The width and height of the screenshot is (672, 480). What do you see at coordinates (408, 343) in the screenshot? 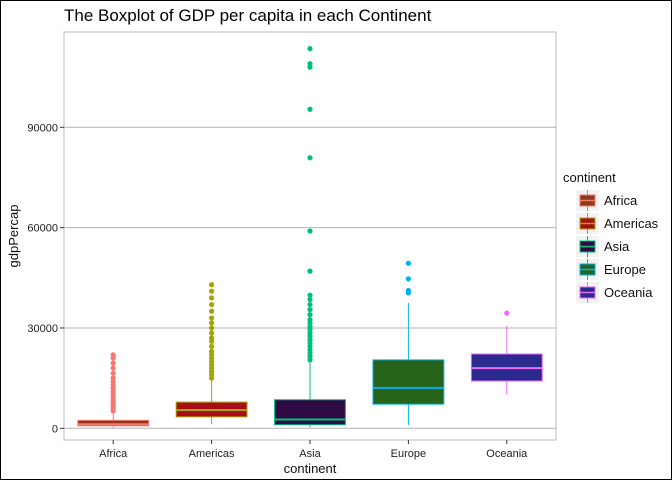
I see `box-group-europe` at bounding box center [408, 343].